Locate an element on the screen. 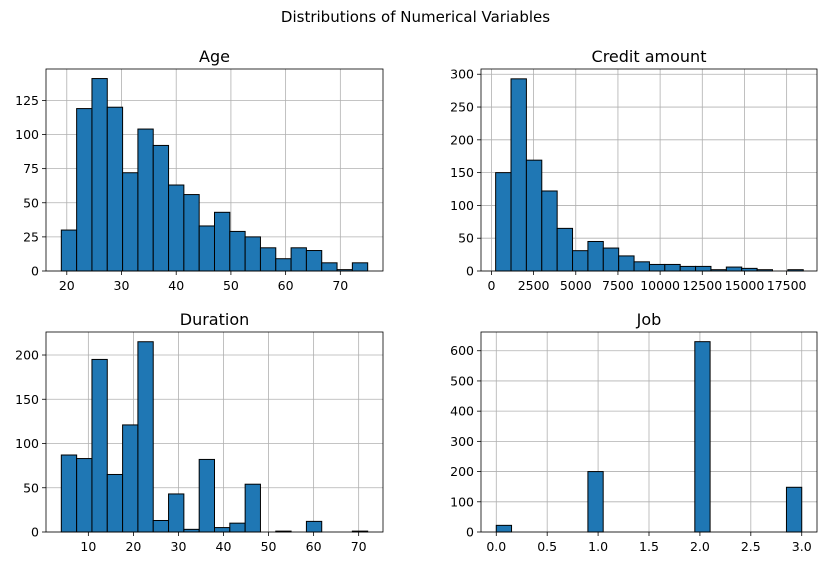  x-tick-label: 1.0 is located at coordinates (598, 546).